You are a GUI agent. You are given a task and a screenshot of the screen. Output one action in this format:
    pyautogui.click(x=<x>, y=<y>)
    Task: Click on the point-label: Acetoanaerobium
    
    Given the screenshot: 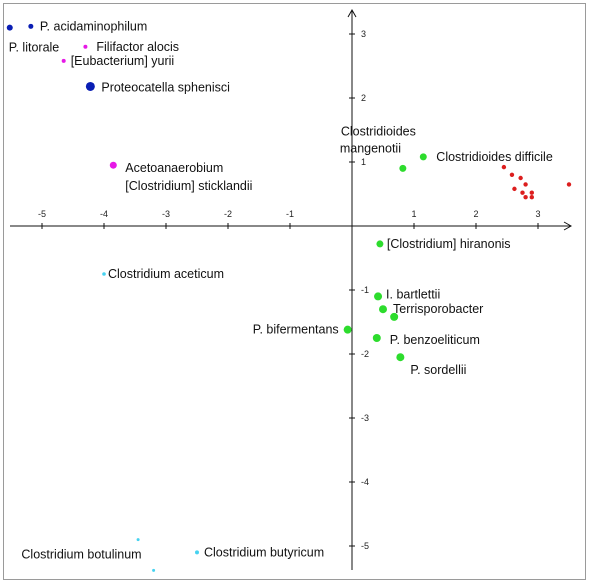 What is the action you would take?
    pyautogui.click(x=174, y=168)
    